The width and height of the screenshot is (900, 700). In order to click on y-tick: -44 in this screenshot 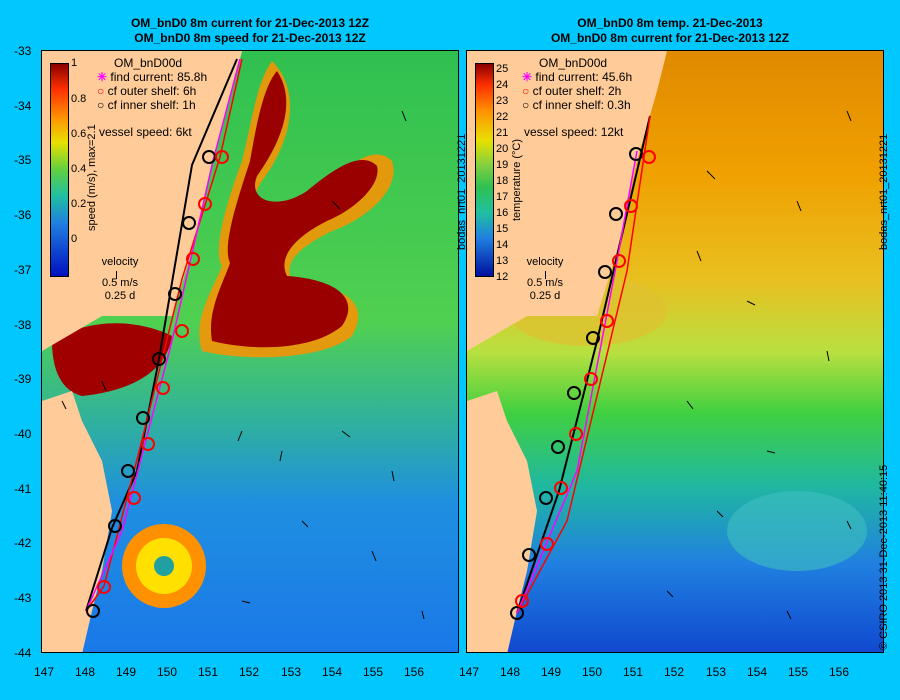, I will do `click(23, 653)`.